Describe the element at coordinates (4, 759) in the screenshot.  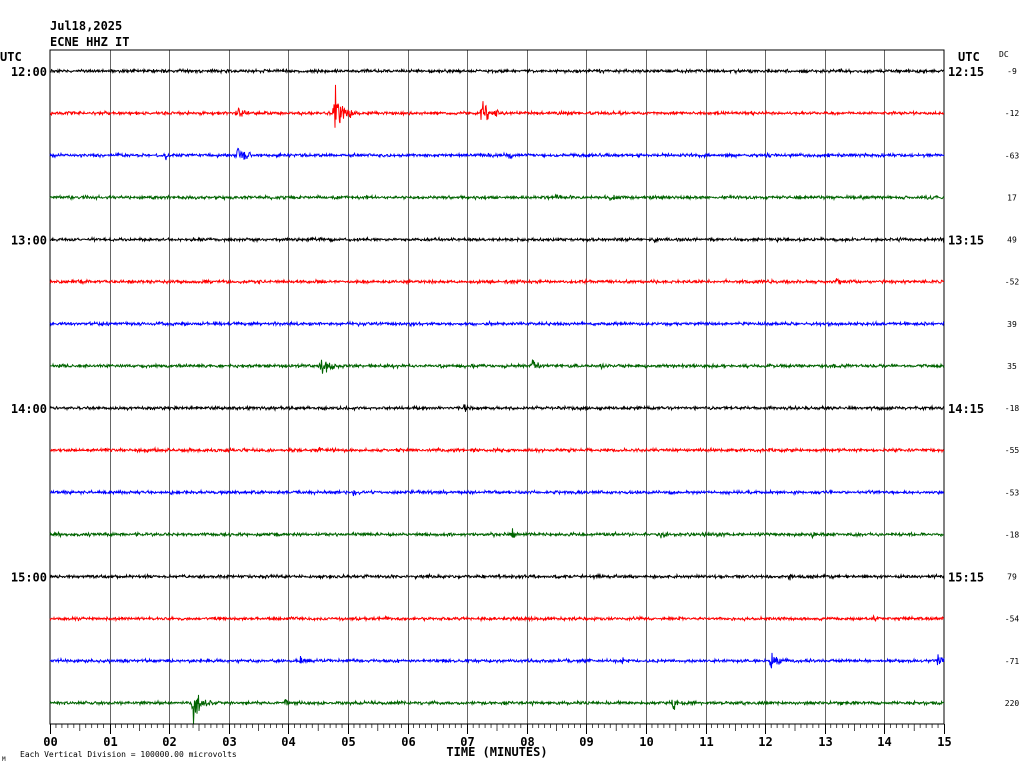
I see `corner-mark: M` at that location.